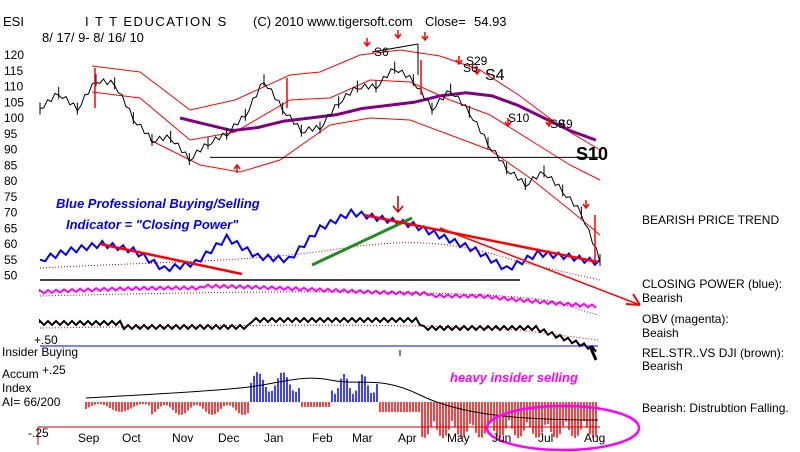 The image size is (800, 452). Describe the element at coordinates (381, 52) in the screenshot. I see `signal-label-0: S6` at that location.